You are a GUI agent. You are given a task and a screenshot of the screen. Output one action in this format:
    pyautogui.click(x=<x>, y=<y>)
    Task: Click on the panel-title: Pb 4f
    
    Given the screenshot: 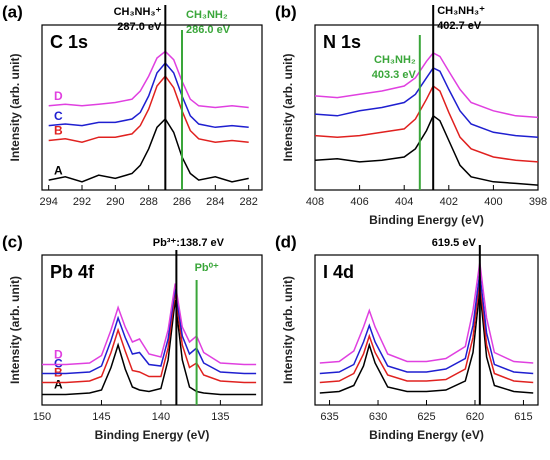 What is the action you would take?
    pyautogui.click(x=72, y=272)
    